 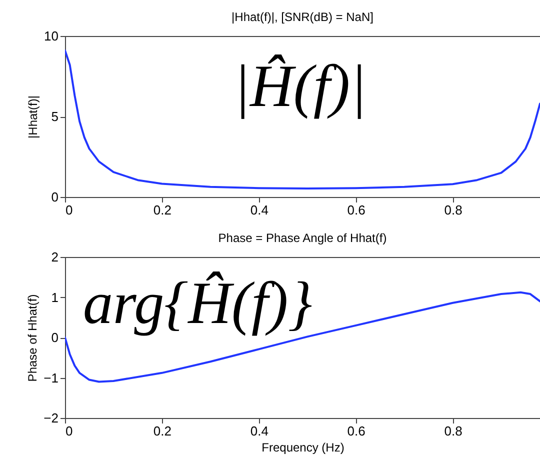 I want to click on y-tick-label: −2, so click(x=51, y=418).